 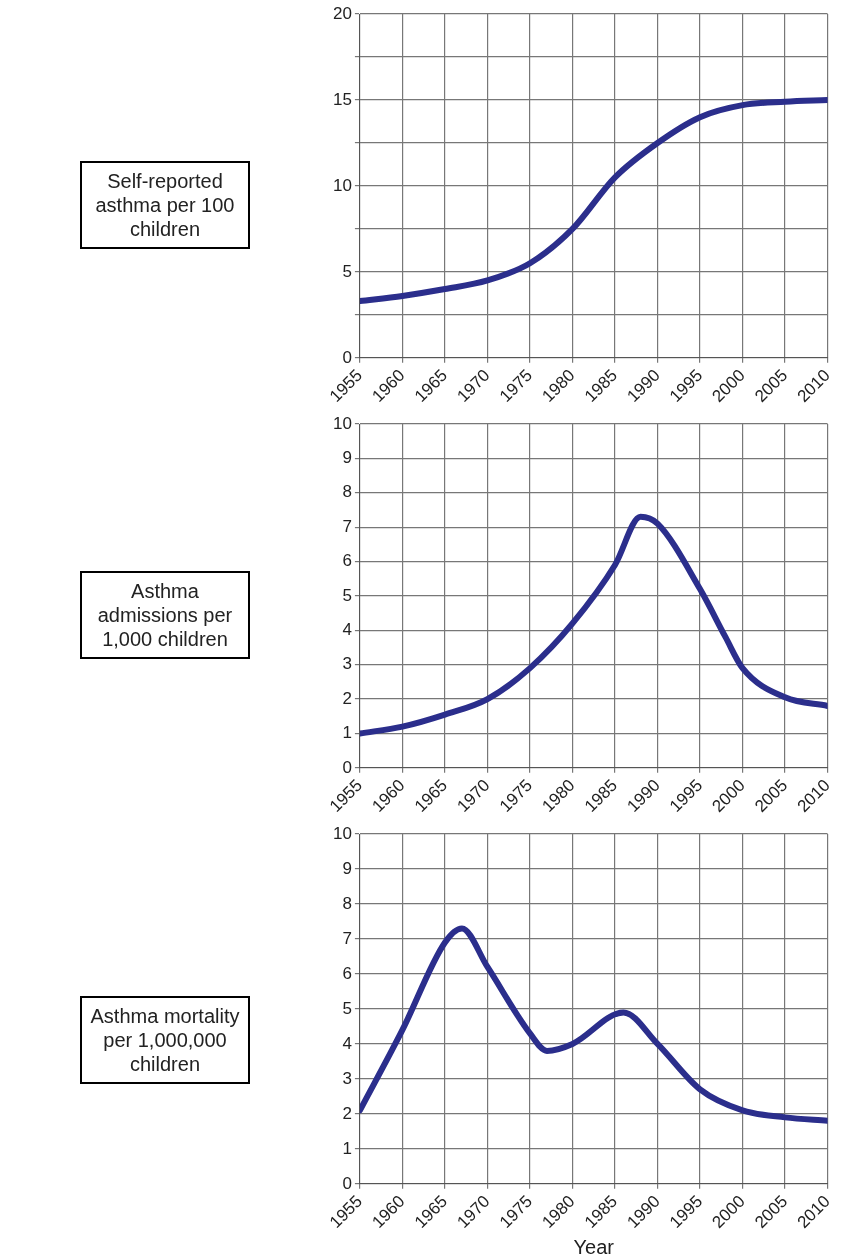 What do you see at coordinates (165, 205) in the screenshot?
I see `y-axis-title: Self-reported asthma per 100 children` at bounding box center [165, 205].